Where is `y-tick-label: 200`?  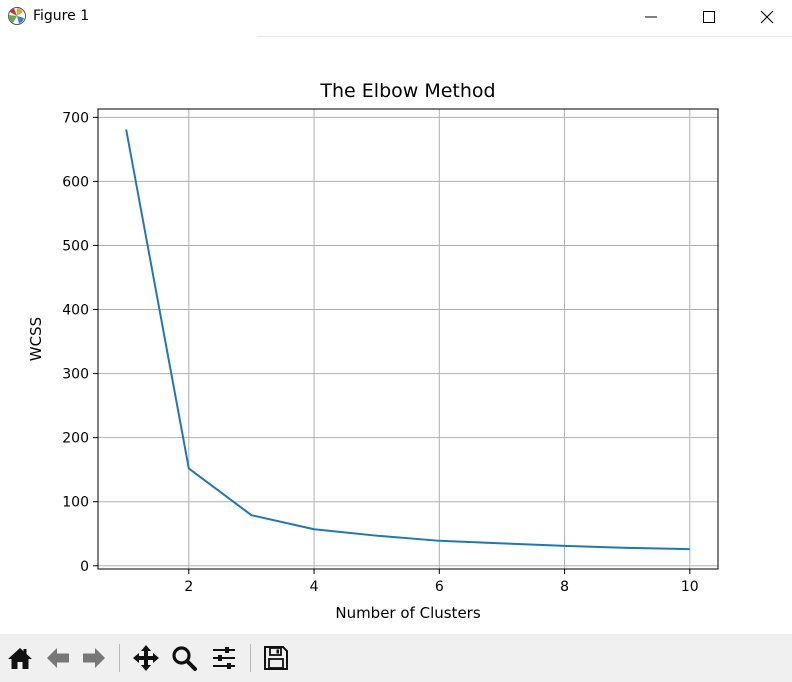
y-tick-label: 200 is located at coordinates (75, 439).